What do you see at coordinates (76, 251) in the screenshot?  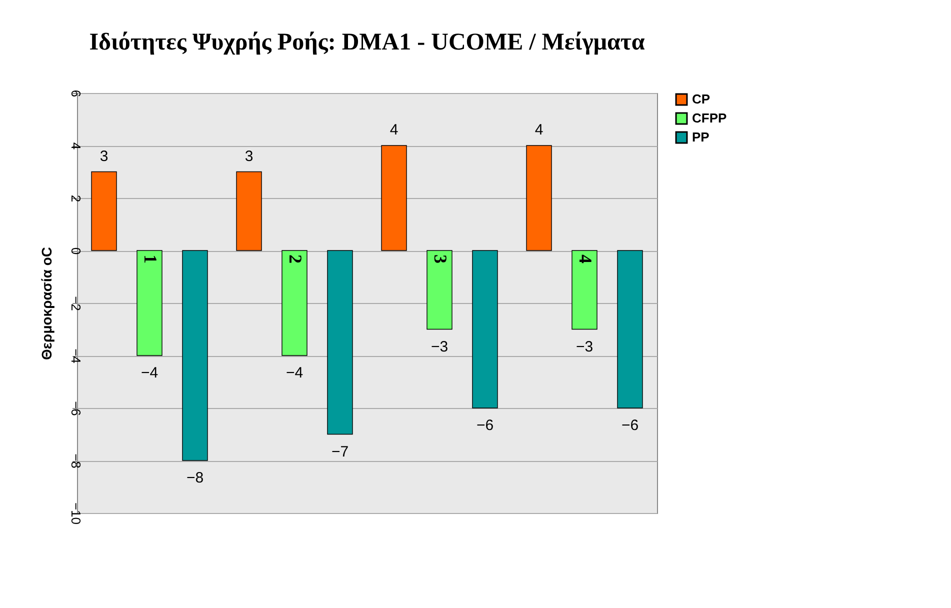 I see `y-tick-label: 0` at bounding box center [76, 251].